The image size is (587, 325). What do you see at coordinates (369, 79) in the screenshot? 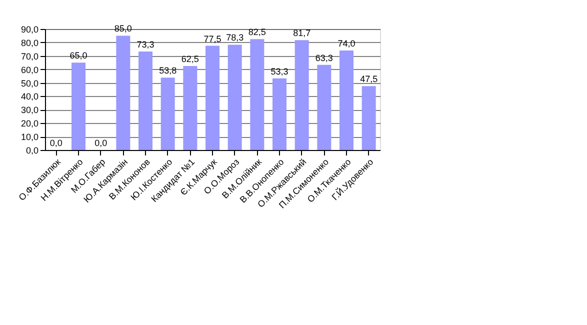
I see `data-label: 47,5` at bounding box center [369, 79].